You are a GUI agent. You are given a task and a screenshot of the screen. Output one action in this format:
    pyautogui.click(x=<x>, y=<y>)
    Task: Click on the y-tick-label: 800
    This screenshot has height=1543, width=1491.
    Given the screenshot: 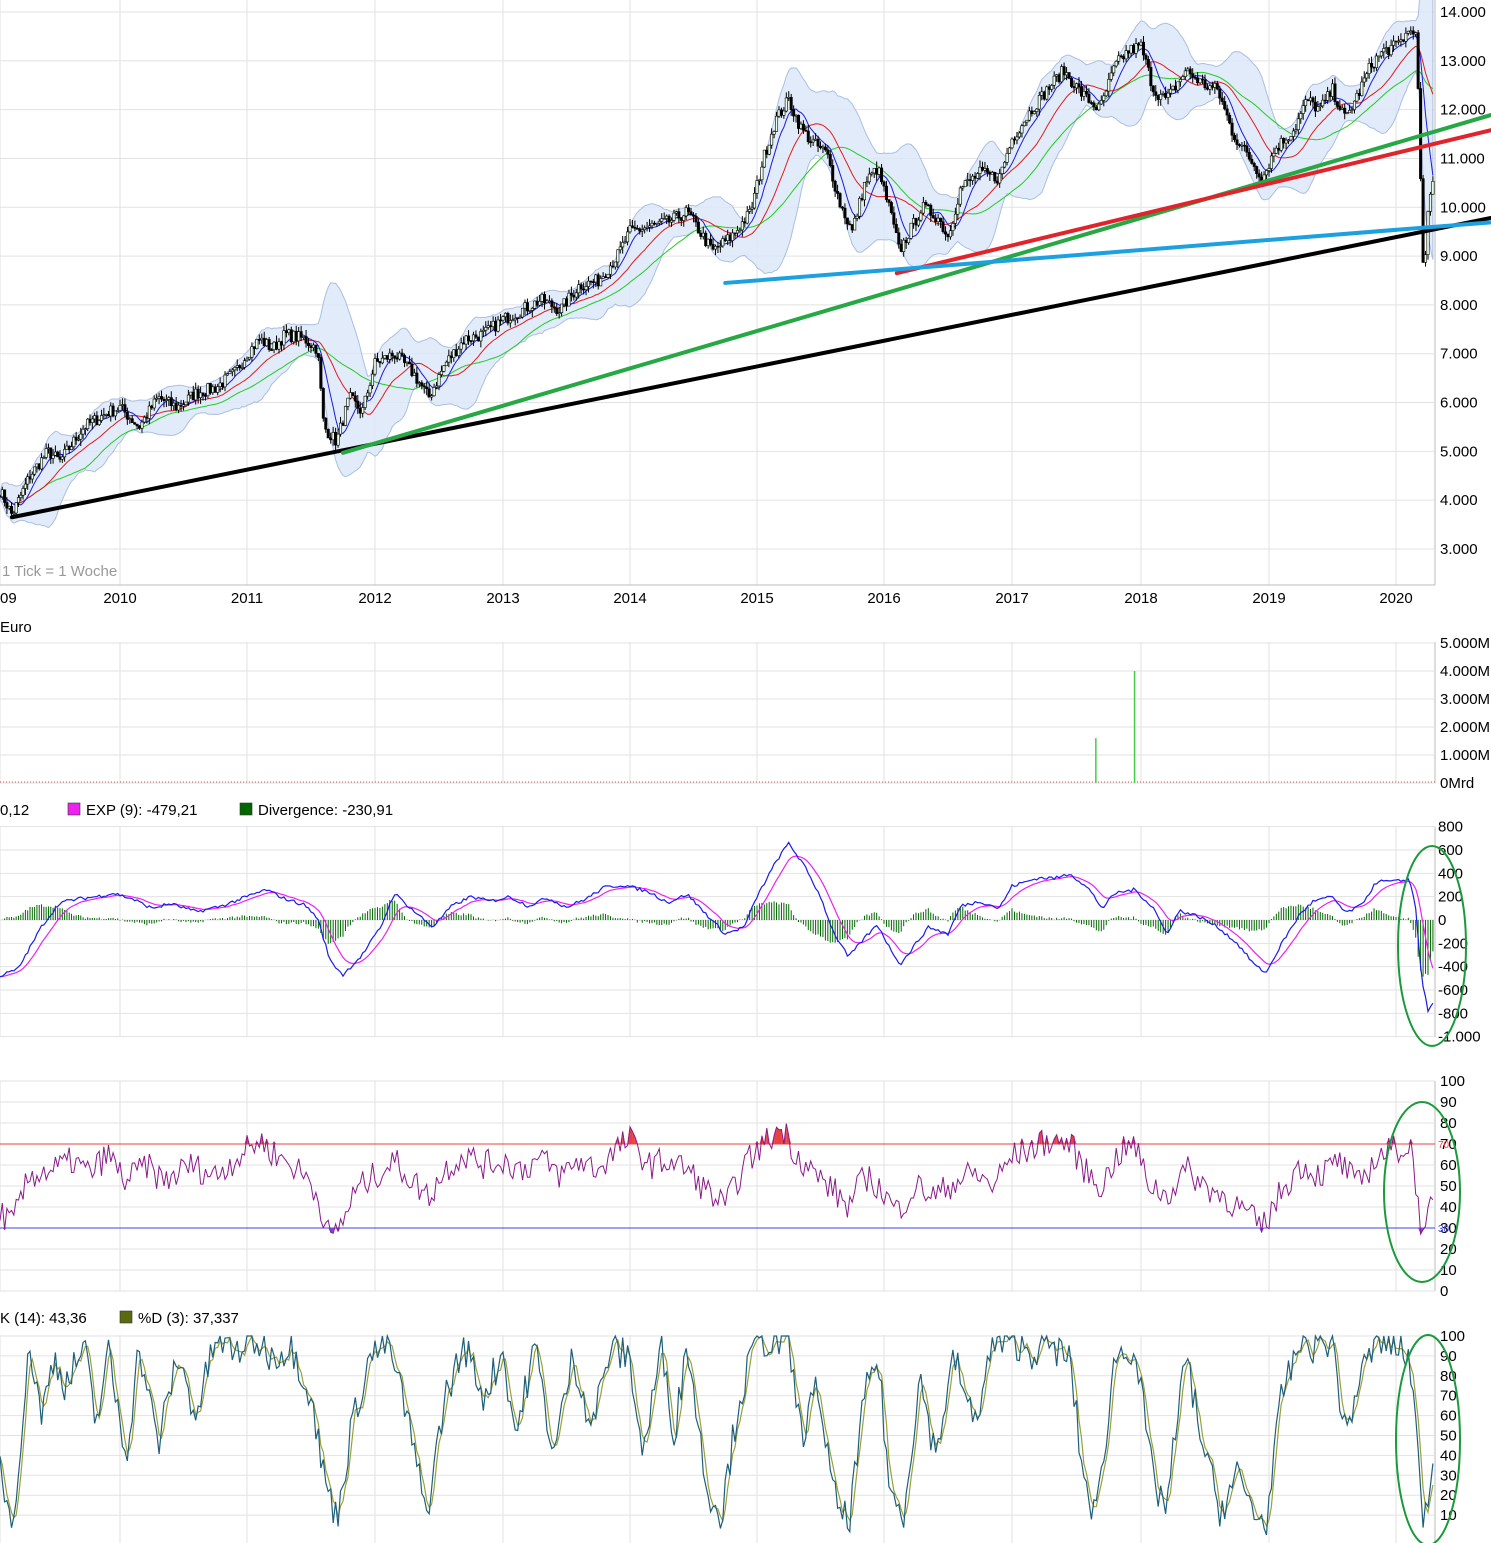 What is the action you would take?
    pyautogui.click(x=1450, y=827)
    